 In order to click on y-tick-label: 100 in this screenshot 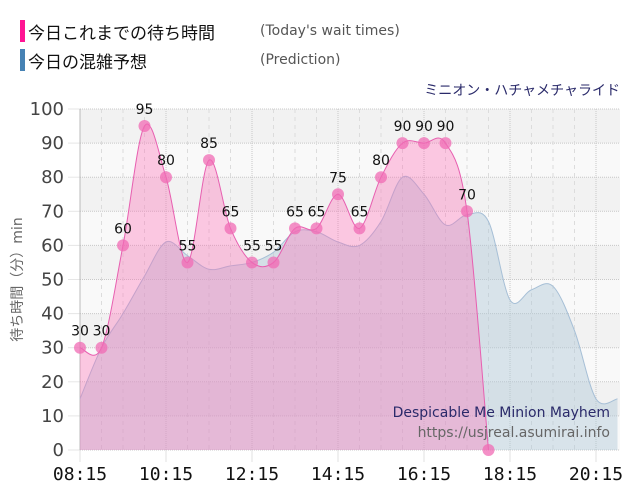, I will do `click(47, 109)`.